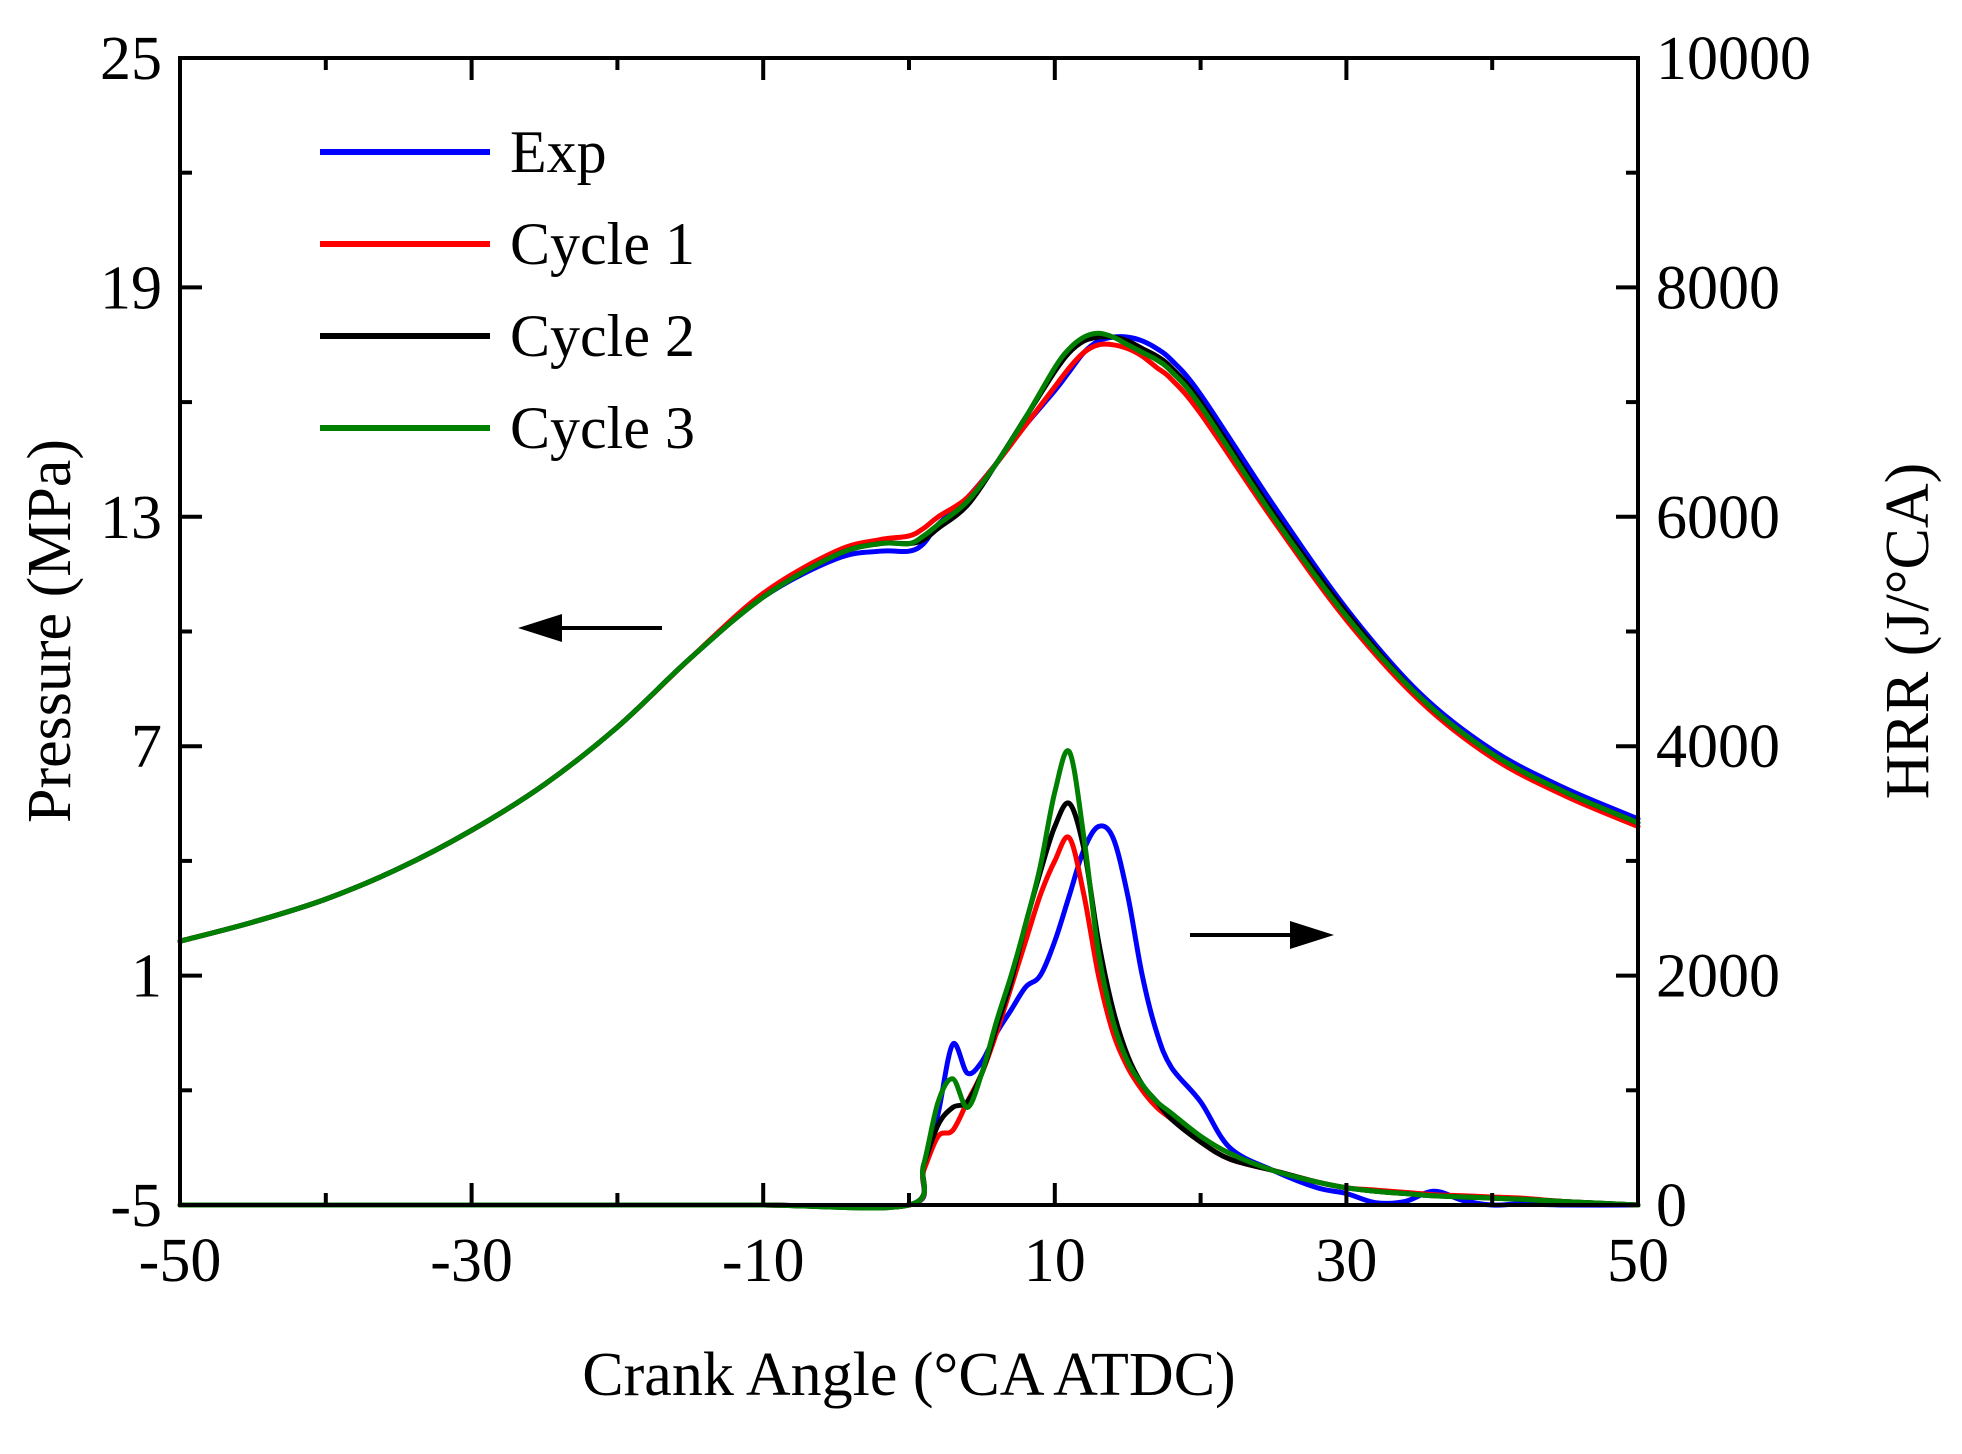 The width and height of the screenshot is (1962, 1454). Describe the element at coordinates (136, 1206) in the screenshot. I see `y-left-tick-label: -5` at that location.